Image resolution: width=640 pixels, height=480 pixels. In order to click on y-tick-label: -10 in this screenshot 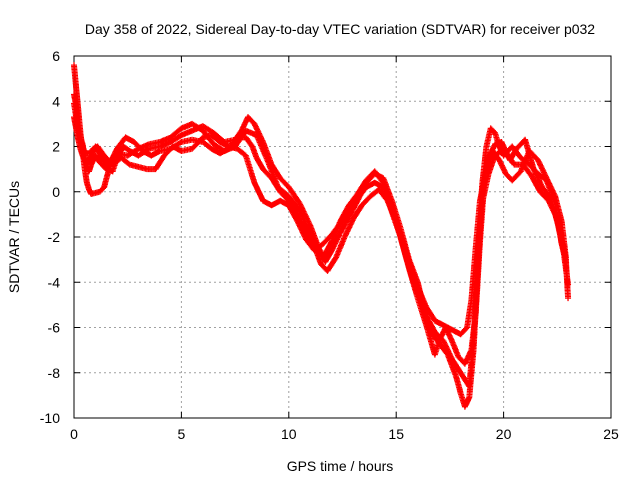, I will do `click(50, 418)`.